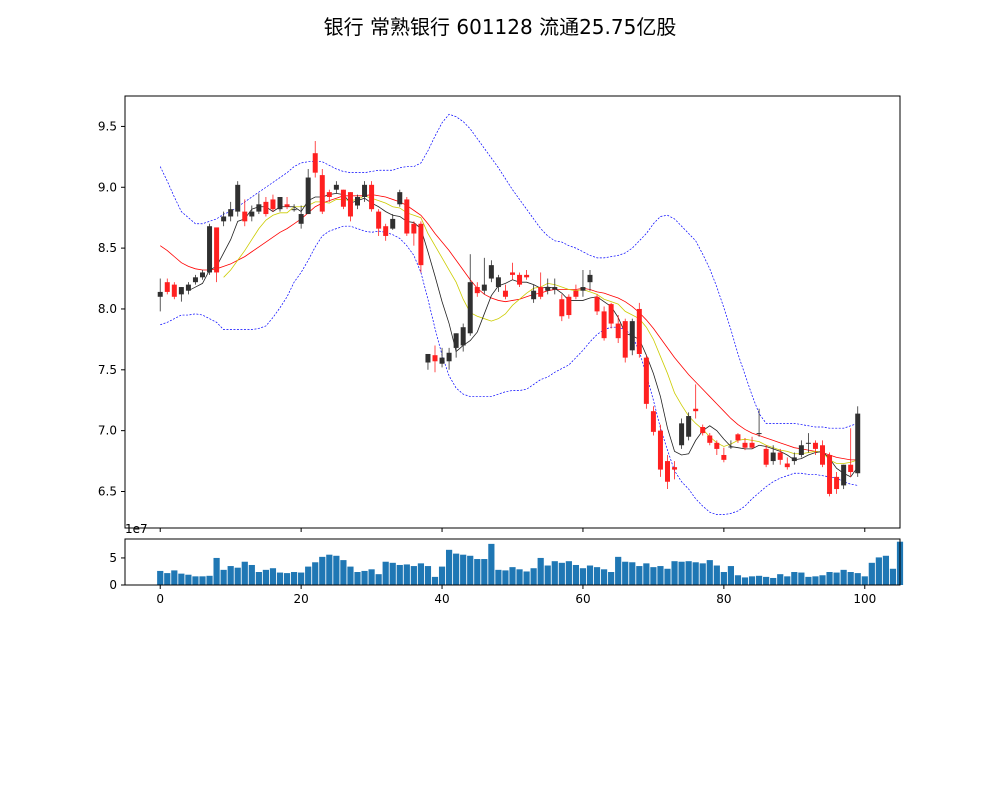  Describe the element at coordinates (107, 248) in the screenshot. I see `price-tick-label: 8.5` at that location.